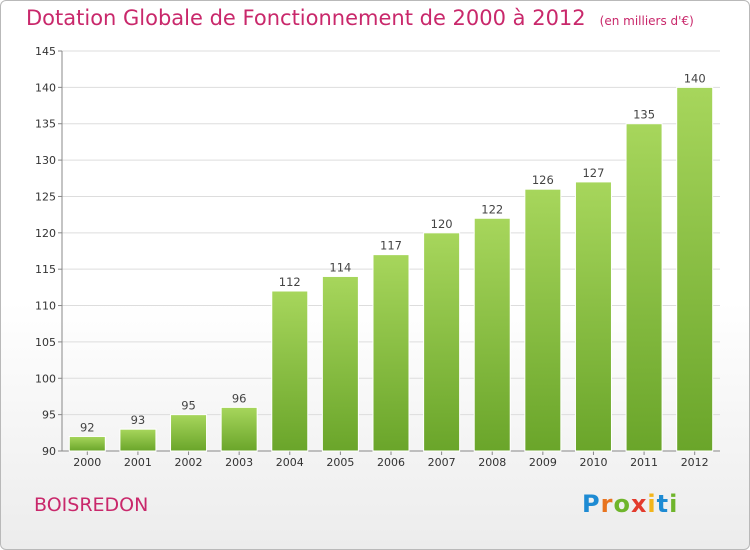  What do you see at coordinates (45, 196) in the screenshot?
I see `y-tick-label: 125` at bounding box center [45, 196].